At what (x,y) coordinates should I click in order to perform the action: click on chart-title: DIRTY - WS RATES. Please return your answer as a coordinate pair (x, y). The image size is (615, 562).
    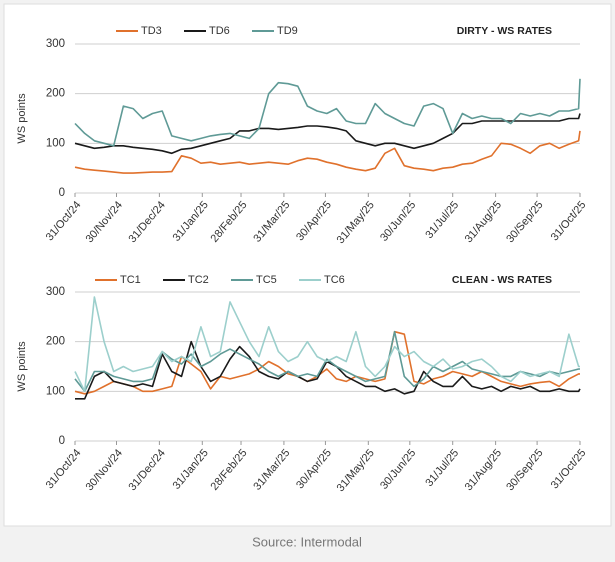
    Looking at the image, I should click on (504, 31).